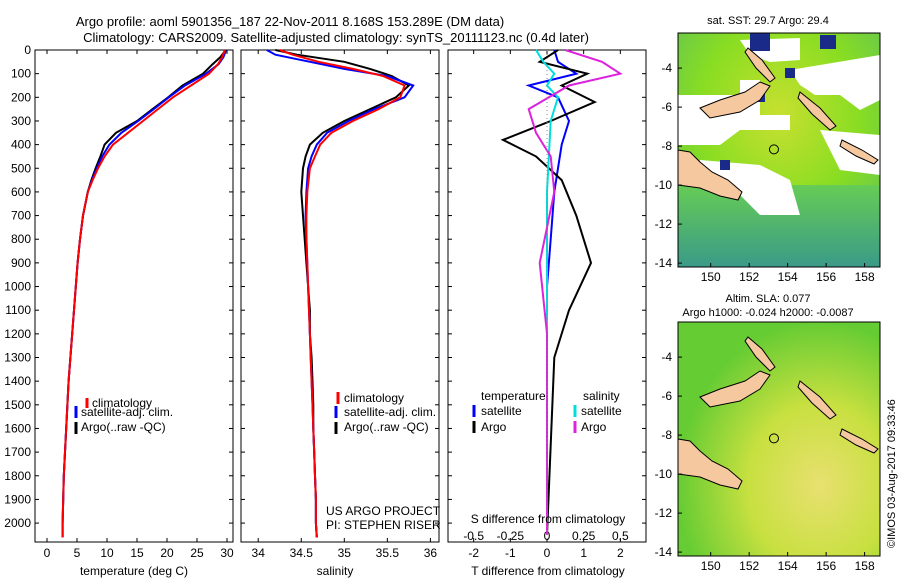 The image size is (900, 580). I want to click on sst-map-title: sat. SST: 29.7 Argo: 29.4, so click(768, 21).